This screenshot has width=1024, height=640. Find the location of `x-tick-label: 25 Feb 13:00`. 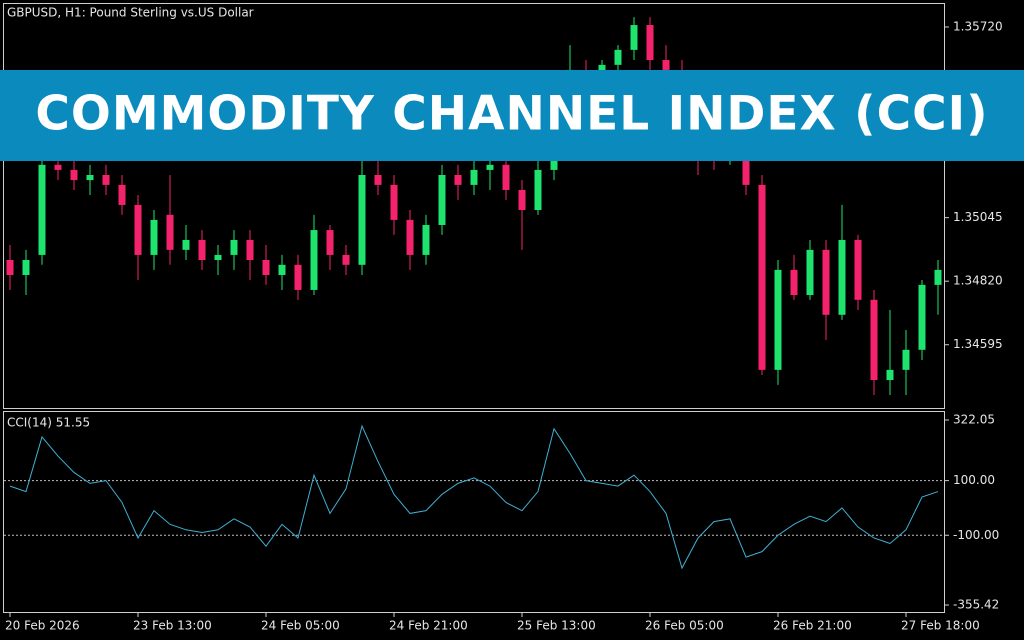

x-tick-label: 25 Feb 13:00 is located at coordinates (556, 626).